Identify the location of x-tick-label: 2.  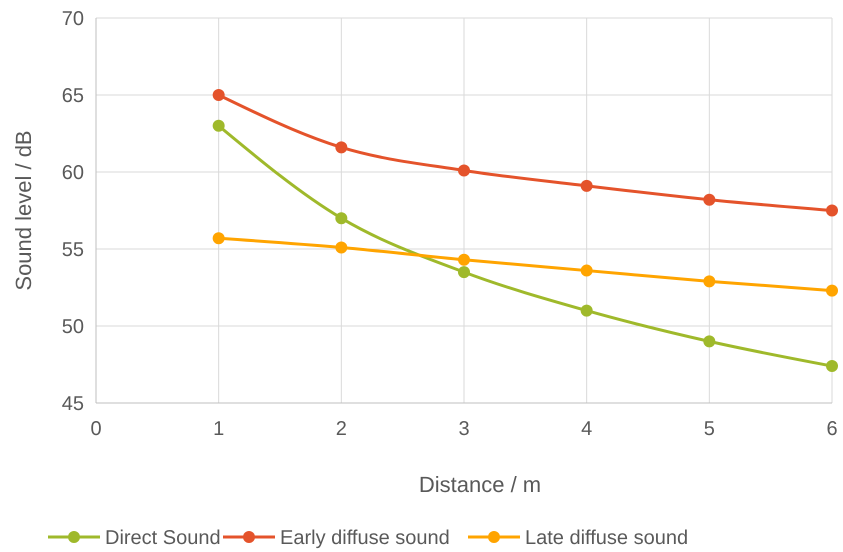
(341, 429).